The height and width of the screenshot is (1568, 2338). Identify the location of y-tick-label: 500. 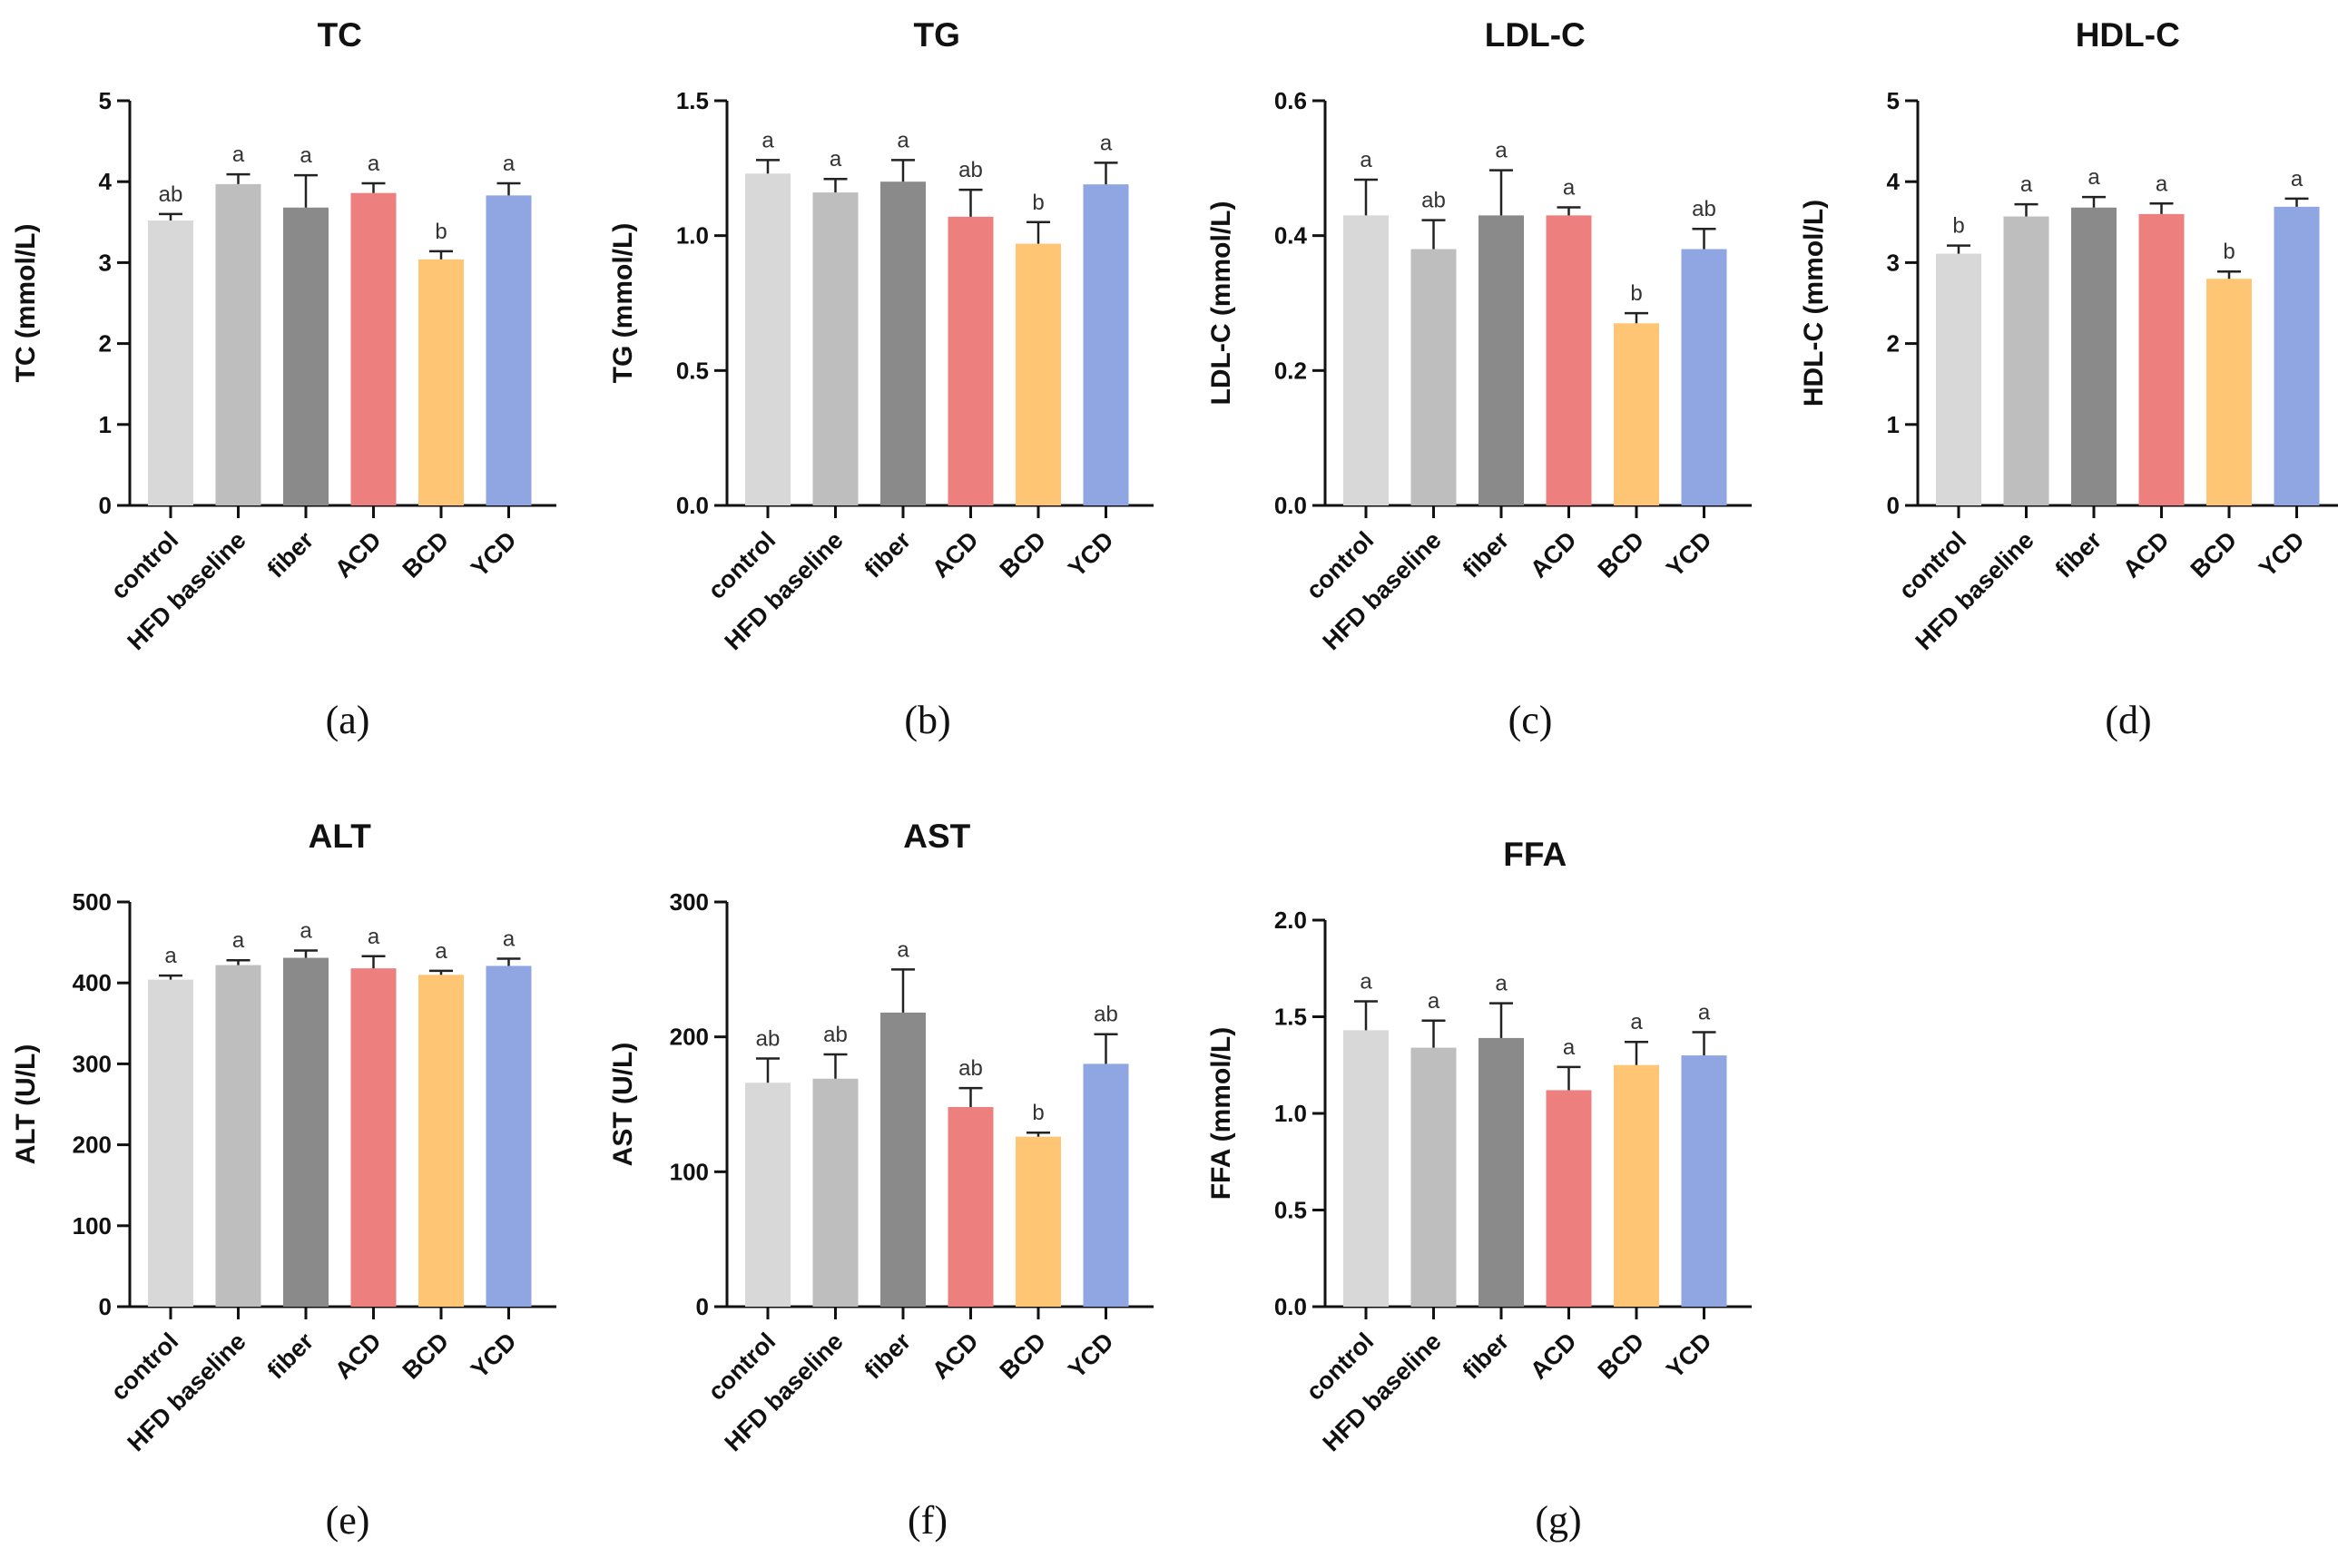
(93, 902).